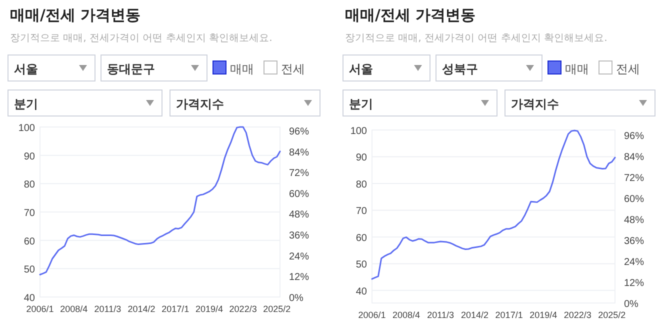 Image resolution: width=670 pixels, height=336 pixels. I want to click on text: 성북구, so click(460, 69).